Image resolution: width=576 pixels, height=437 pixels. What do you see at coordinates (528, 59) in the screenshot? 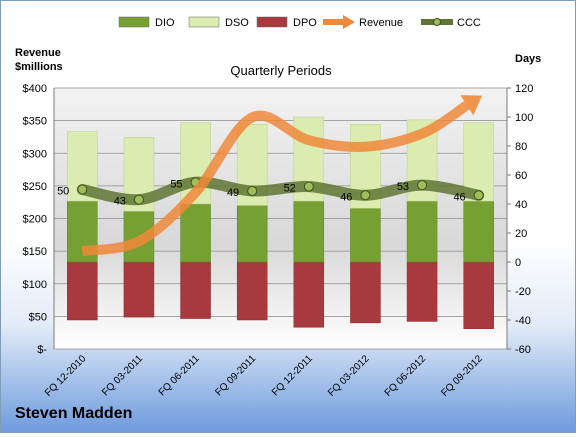
I see `right-axis-title: Days` at bounding box center [528, 59].